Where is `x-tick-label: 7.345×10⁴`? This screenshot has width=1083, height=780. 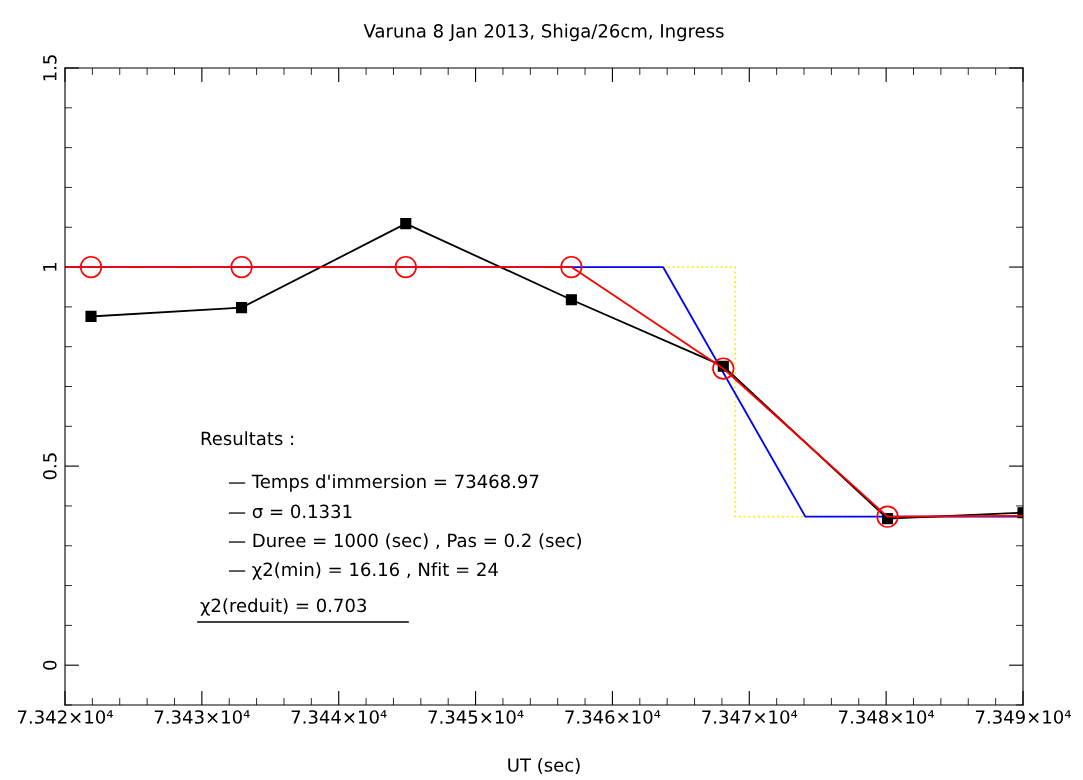 x-tick-label: 7.345×10⁴ is located at coordinates (476, 717).